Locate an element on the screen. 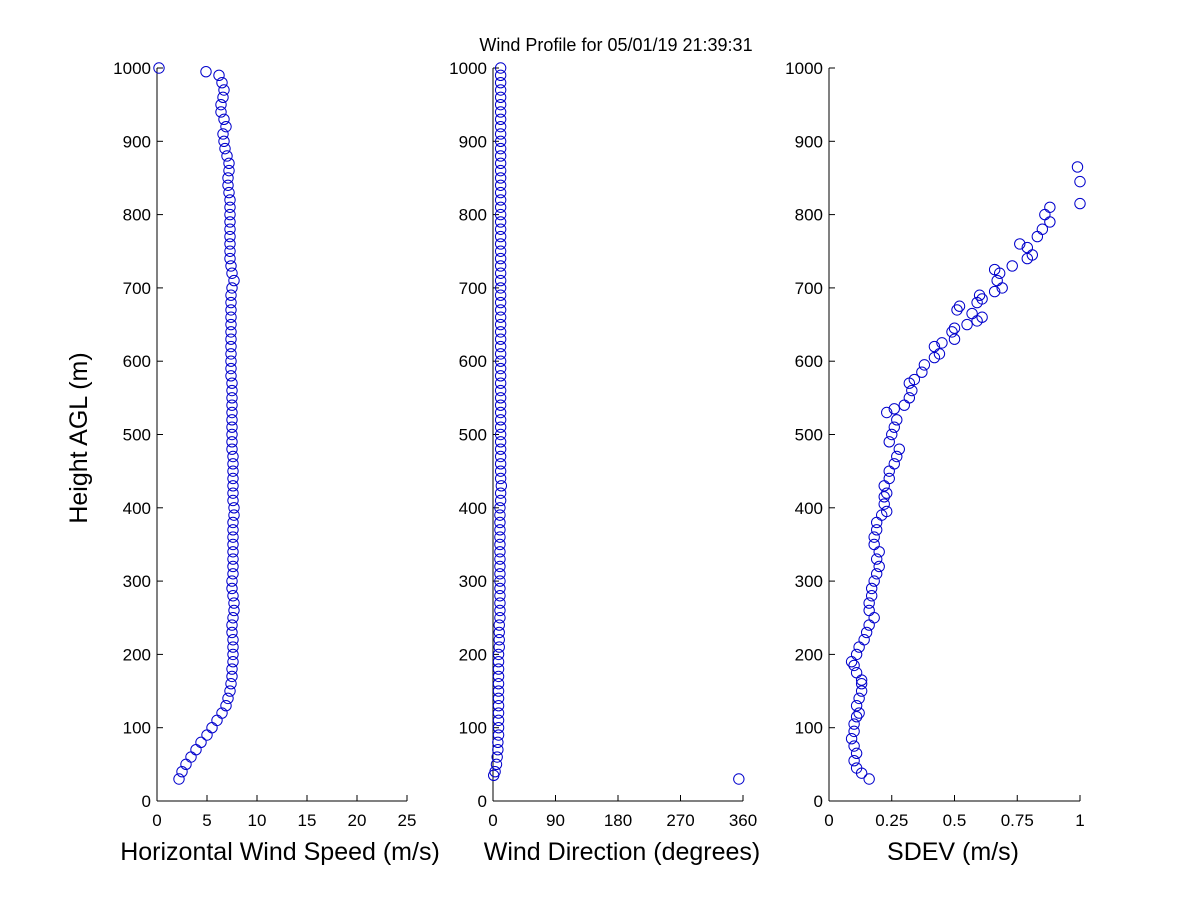 The height and width of the screenshot is (900, 1200). p0-y-tick-label: 1000 is located at coordinates (132, 68).